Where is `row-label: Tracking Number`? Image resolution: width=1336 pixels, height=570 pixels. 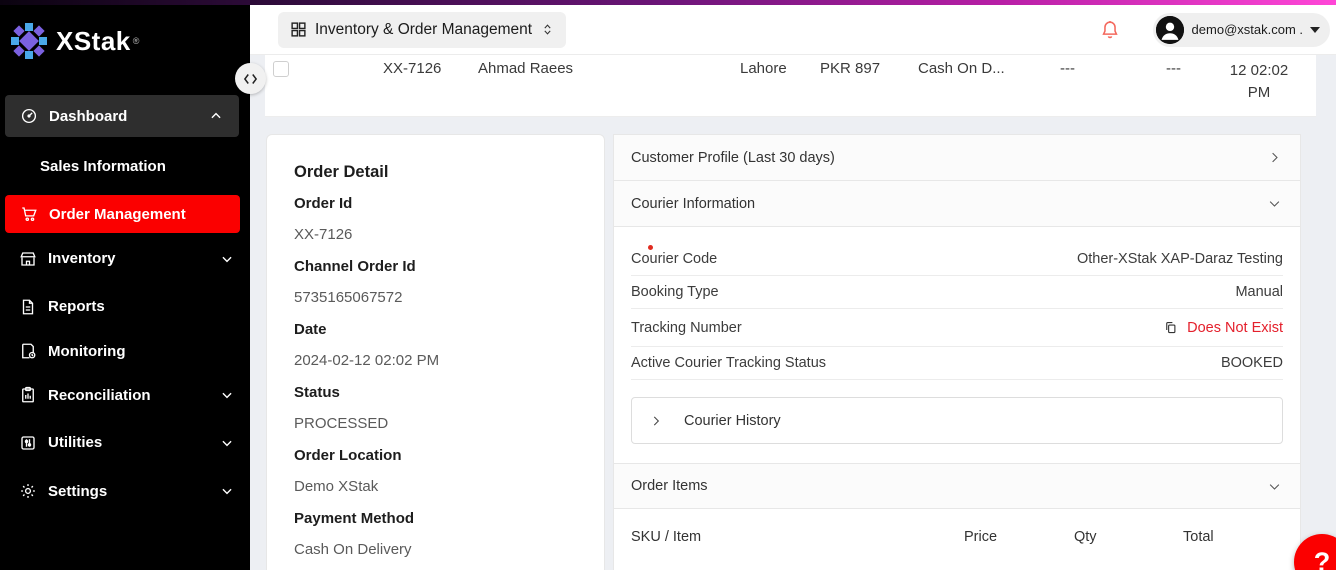 row-label: Tracking Number is located at coordinates (686, 327).